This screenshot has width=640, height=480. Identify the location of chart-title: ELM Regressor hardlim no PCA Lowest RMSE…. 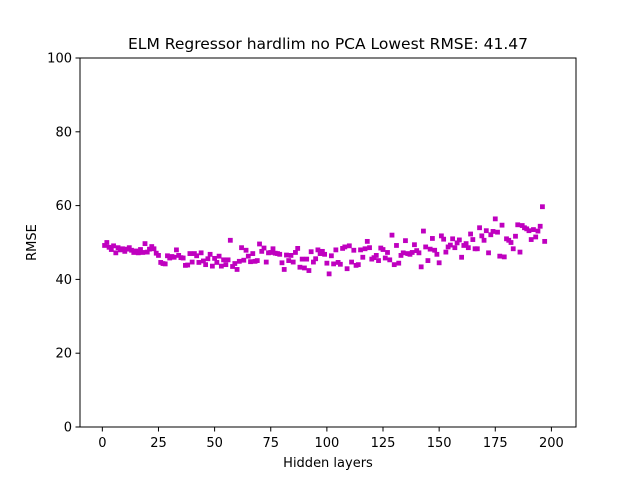
(328, 44).